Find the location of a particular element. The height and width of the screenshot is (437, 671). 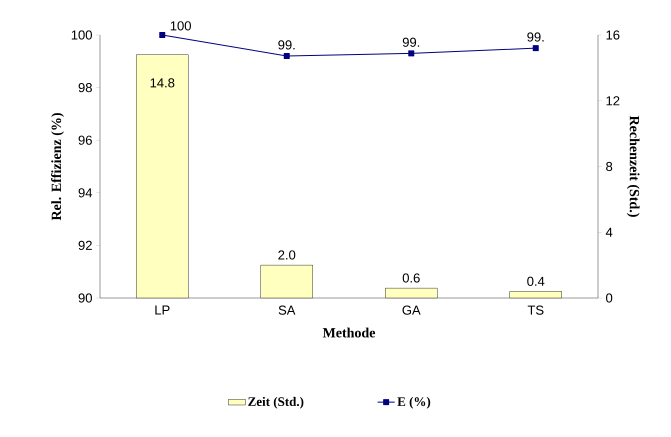

y-tick-label: 98 is located at coordinates (85, 87).